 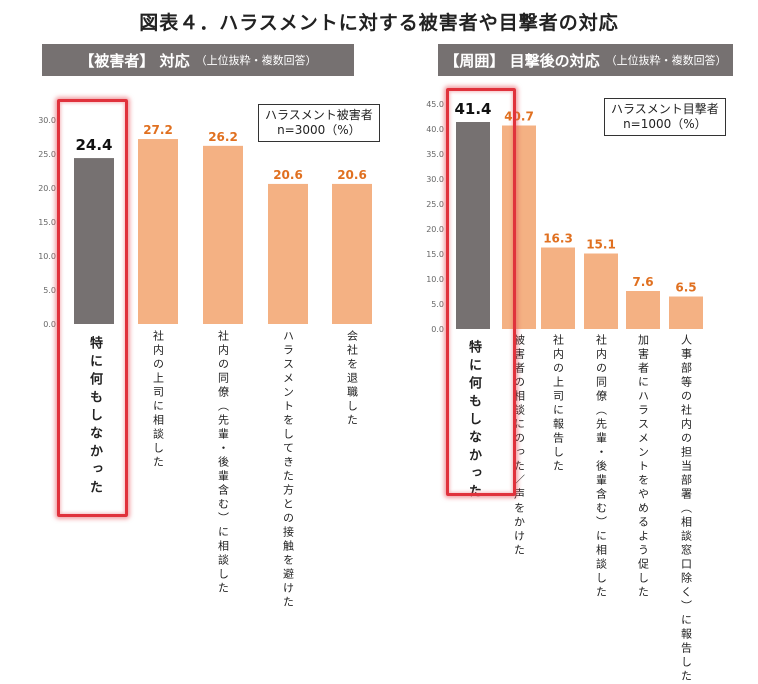 I want to click on right-panel-header-note: （上位抜粋・複数回答）, so click(x=666, y=60).